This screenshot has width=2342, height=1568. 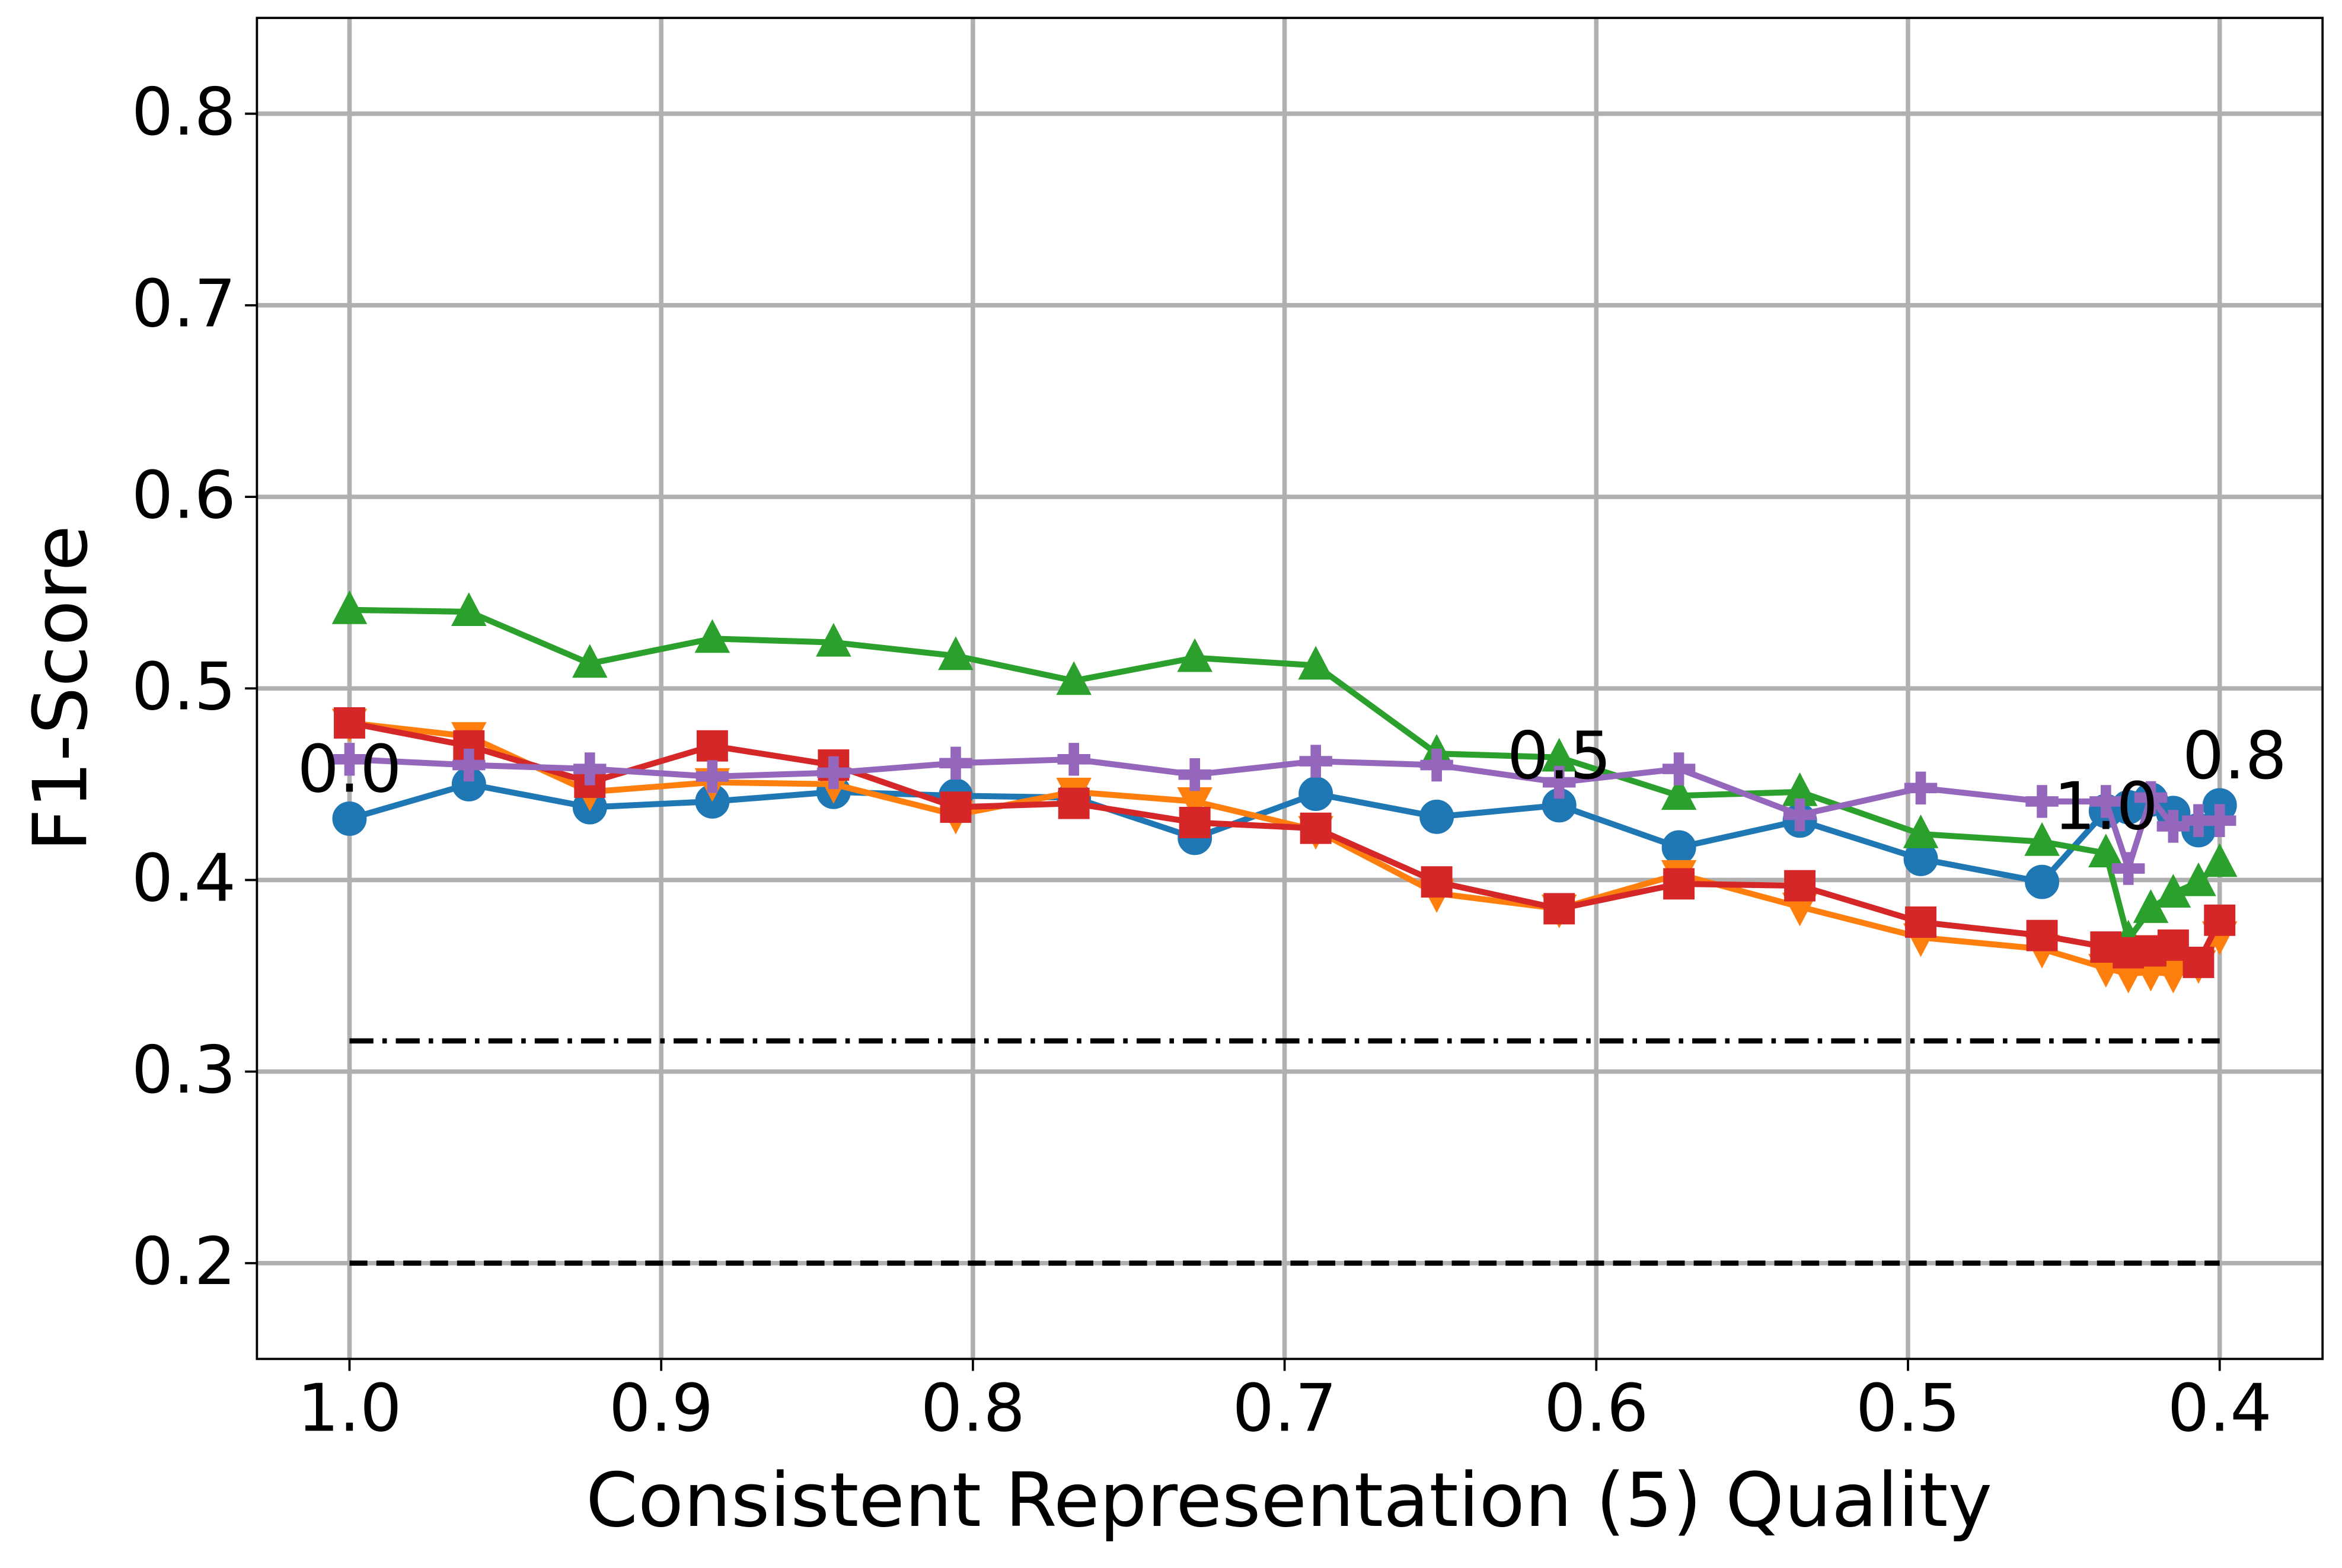 What do you see at coordinates (184, 495) in the screenshot?
I see `y-tick-label: 0.6` at bounding box center [184, 495].